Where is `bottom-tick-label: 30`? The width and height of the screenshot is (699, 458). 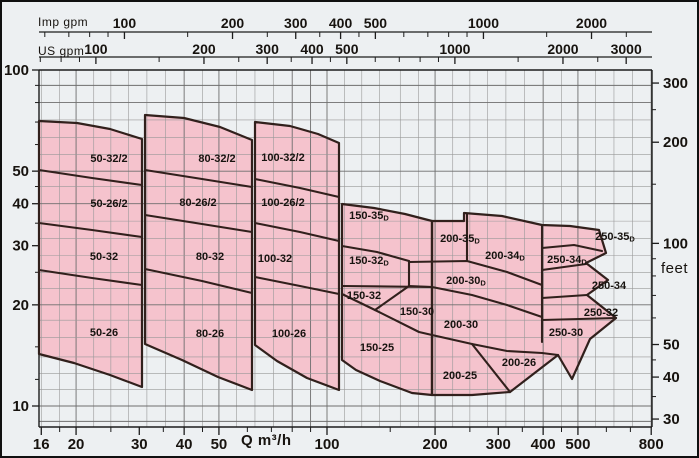 bottom-tick-label: 30 is located at coordinates (139, 444).